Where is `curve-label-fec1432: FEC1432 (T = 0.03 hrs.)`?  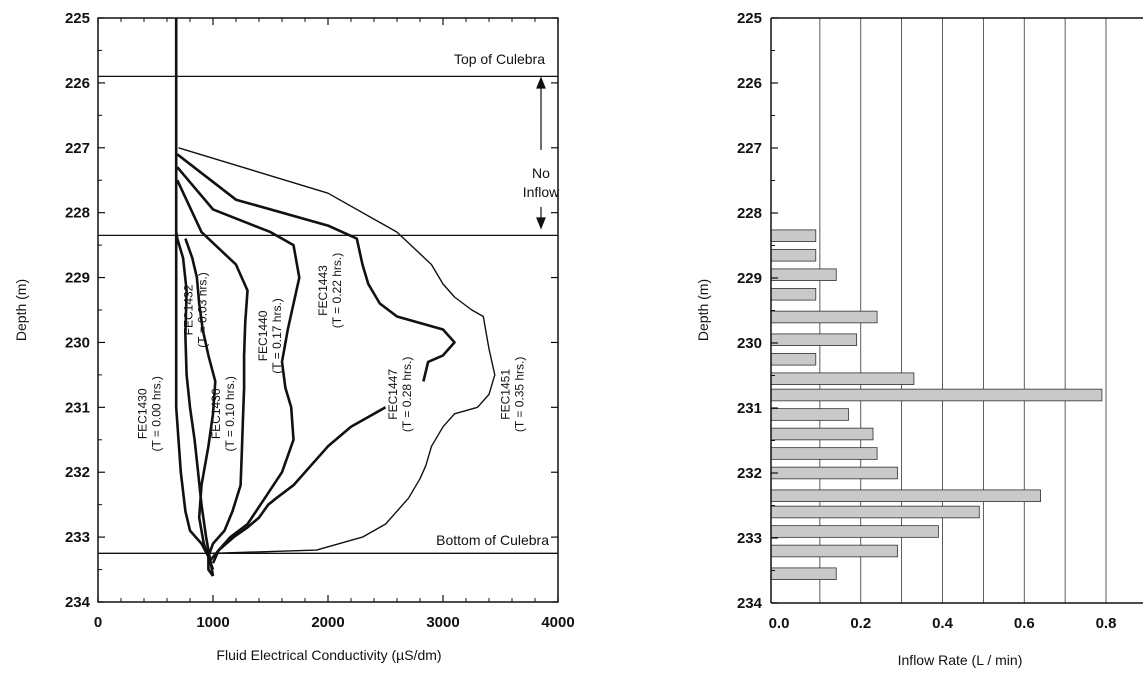
curve-label-fec1432: FEC1432 (T = 0.03 hrs.) is located at coordinates (195, 309).